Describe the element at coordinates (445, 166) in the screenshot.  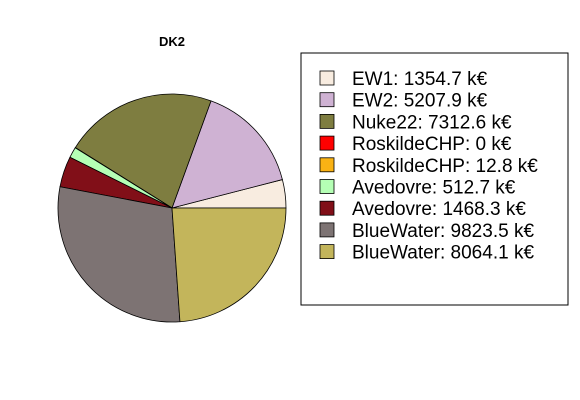
I see `legend-label-4: RoskildeCHP: 12.8 k€` at that location.